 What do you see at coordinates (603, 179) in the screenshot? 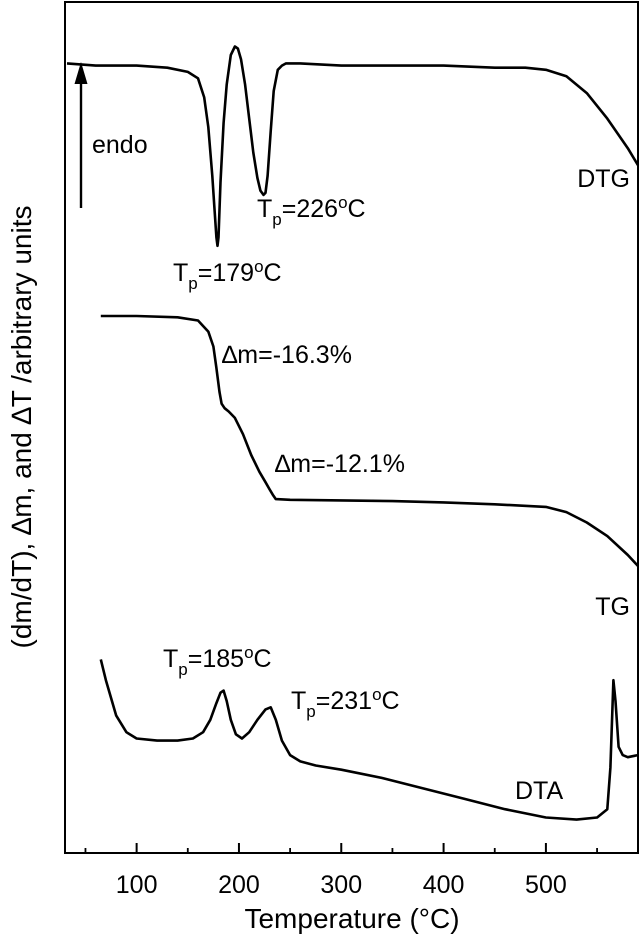
I see `dtg-curve-label: DTG` at bounding box center [603, 179].